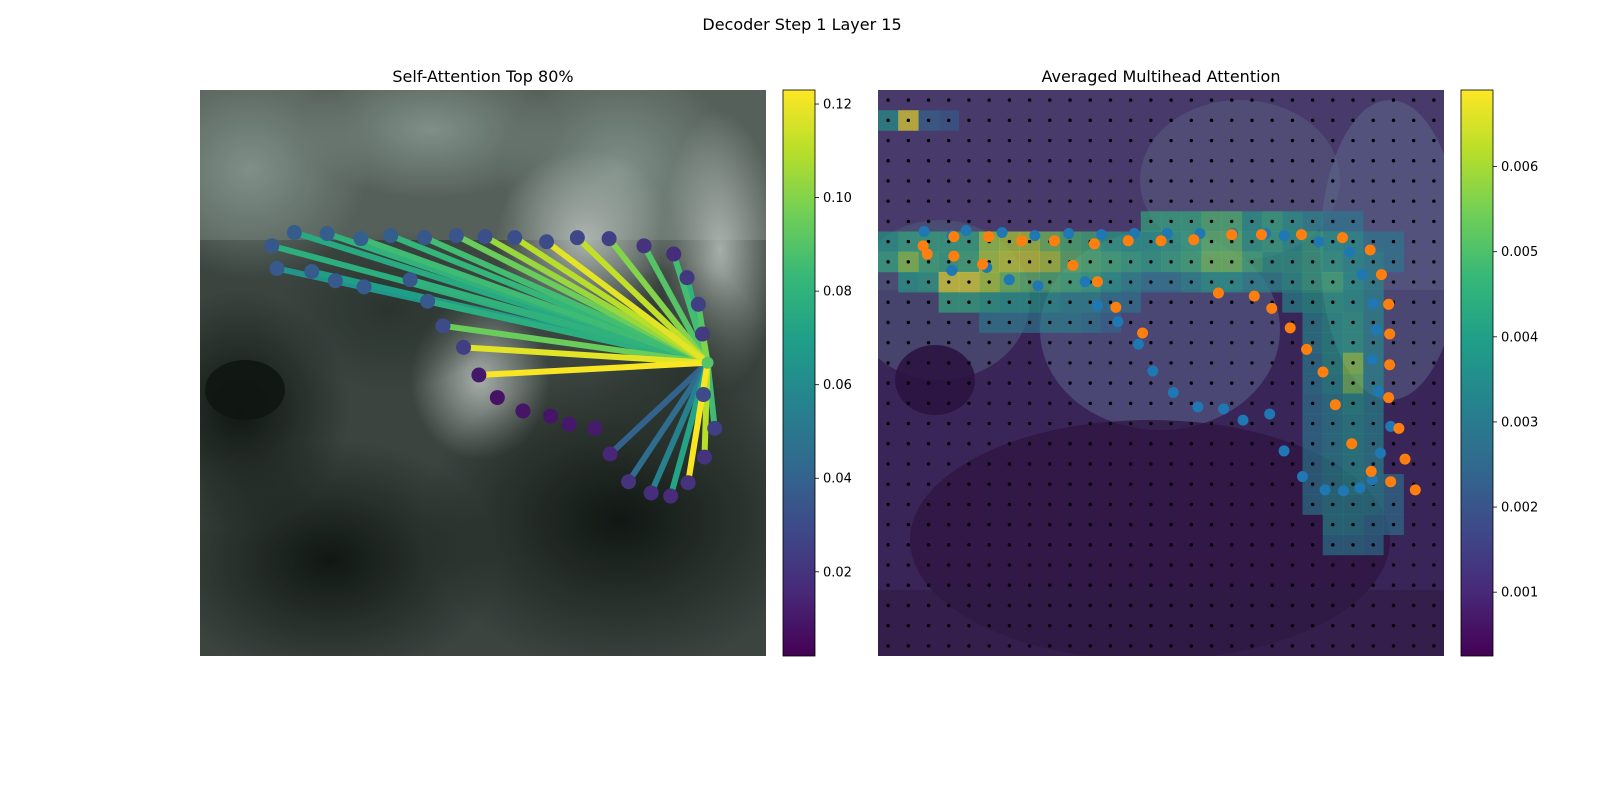 The height and width of the screenshot is (800, 1600). Describe the element at coordinates (837, 105) in the screenshot. I see `colorbar-tick-label: 0.12` at that location.